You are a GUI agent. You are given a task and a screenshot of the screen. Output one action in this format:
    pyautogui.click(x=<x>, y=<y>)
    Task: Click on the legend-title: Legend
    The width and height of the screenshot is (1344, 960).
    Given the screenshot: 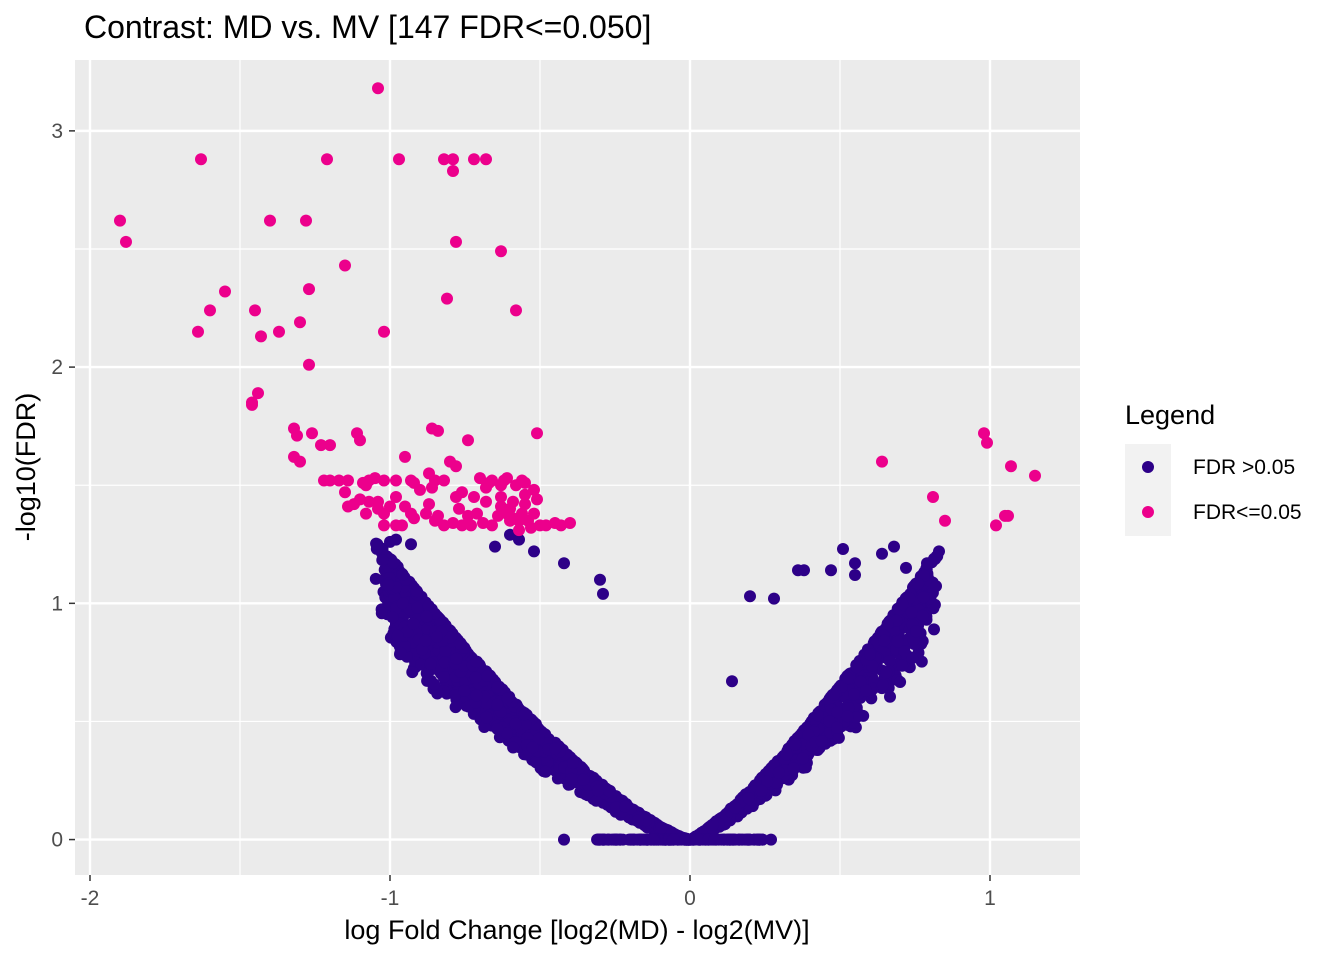 What is the action you would take?
    pyautogui.click(x=1170, y=415)
    